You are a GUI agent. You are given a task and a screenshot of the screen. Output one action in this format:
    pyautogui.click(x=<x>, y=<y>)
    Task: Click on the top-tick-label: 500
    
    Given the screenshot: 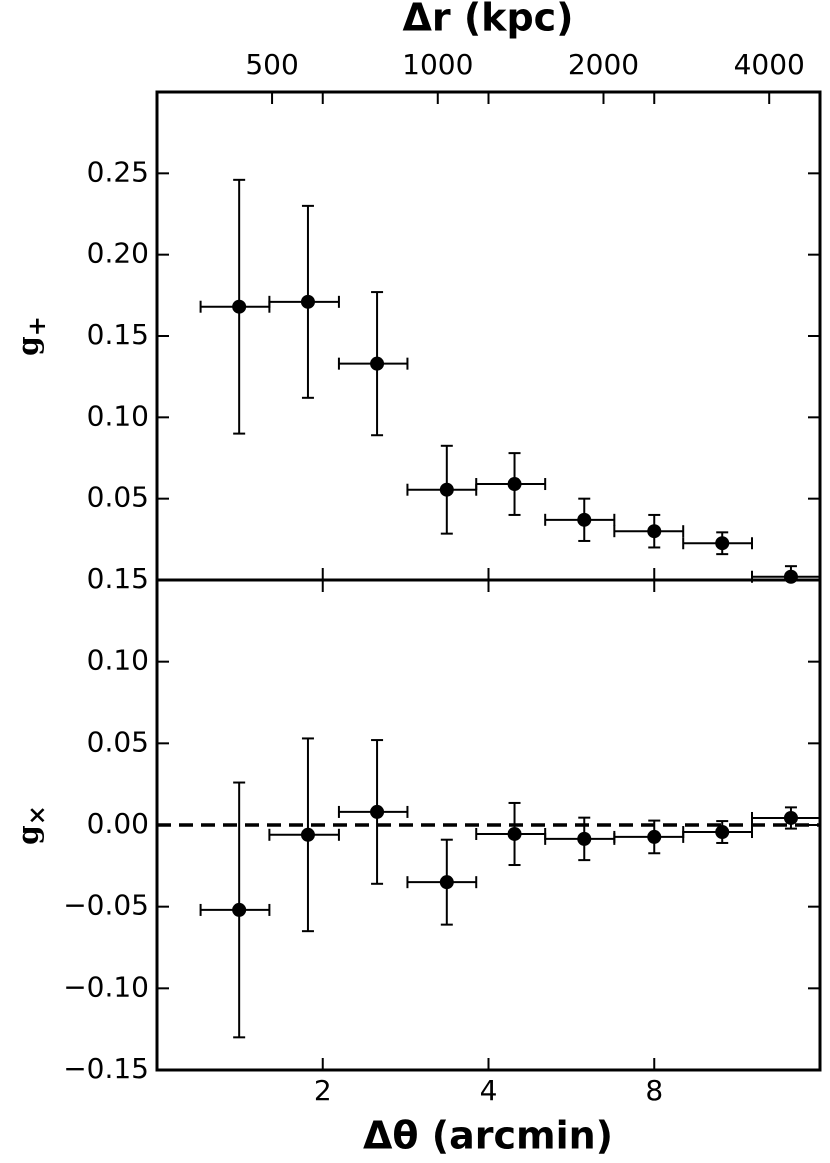 What is the action you would take?
    pyautogui.click(x=271, y=64)
    